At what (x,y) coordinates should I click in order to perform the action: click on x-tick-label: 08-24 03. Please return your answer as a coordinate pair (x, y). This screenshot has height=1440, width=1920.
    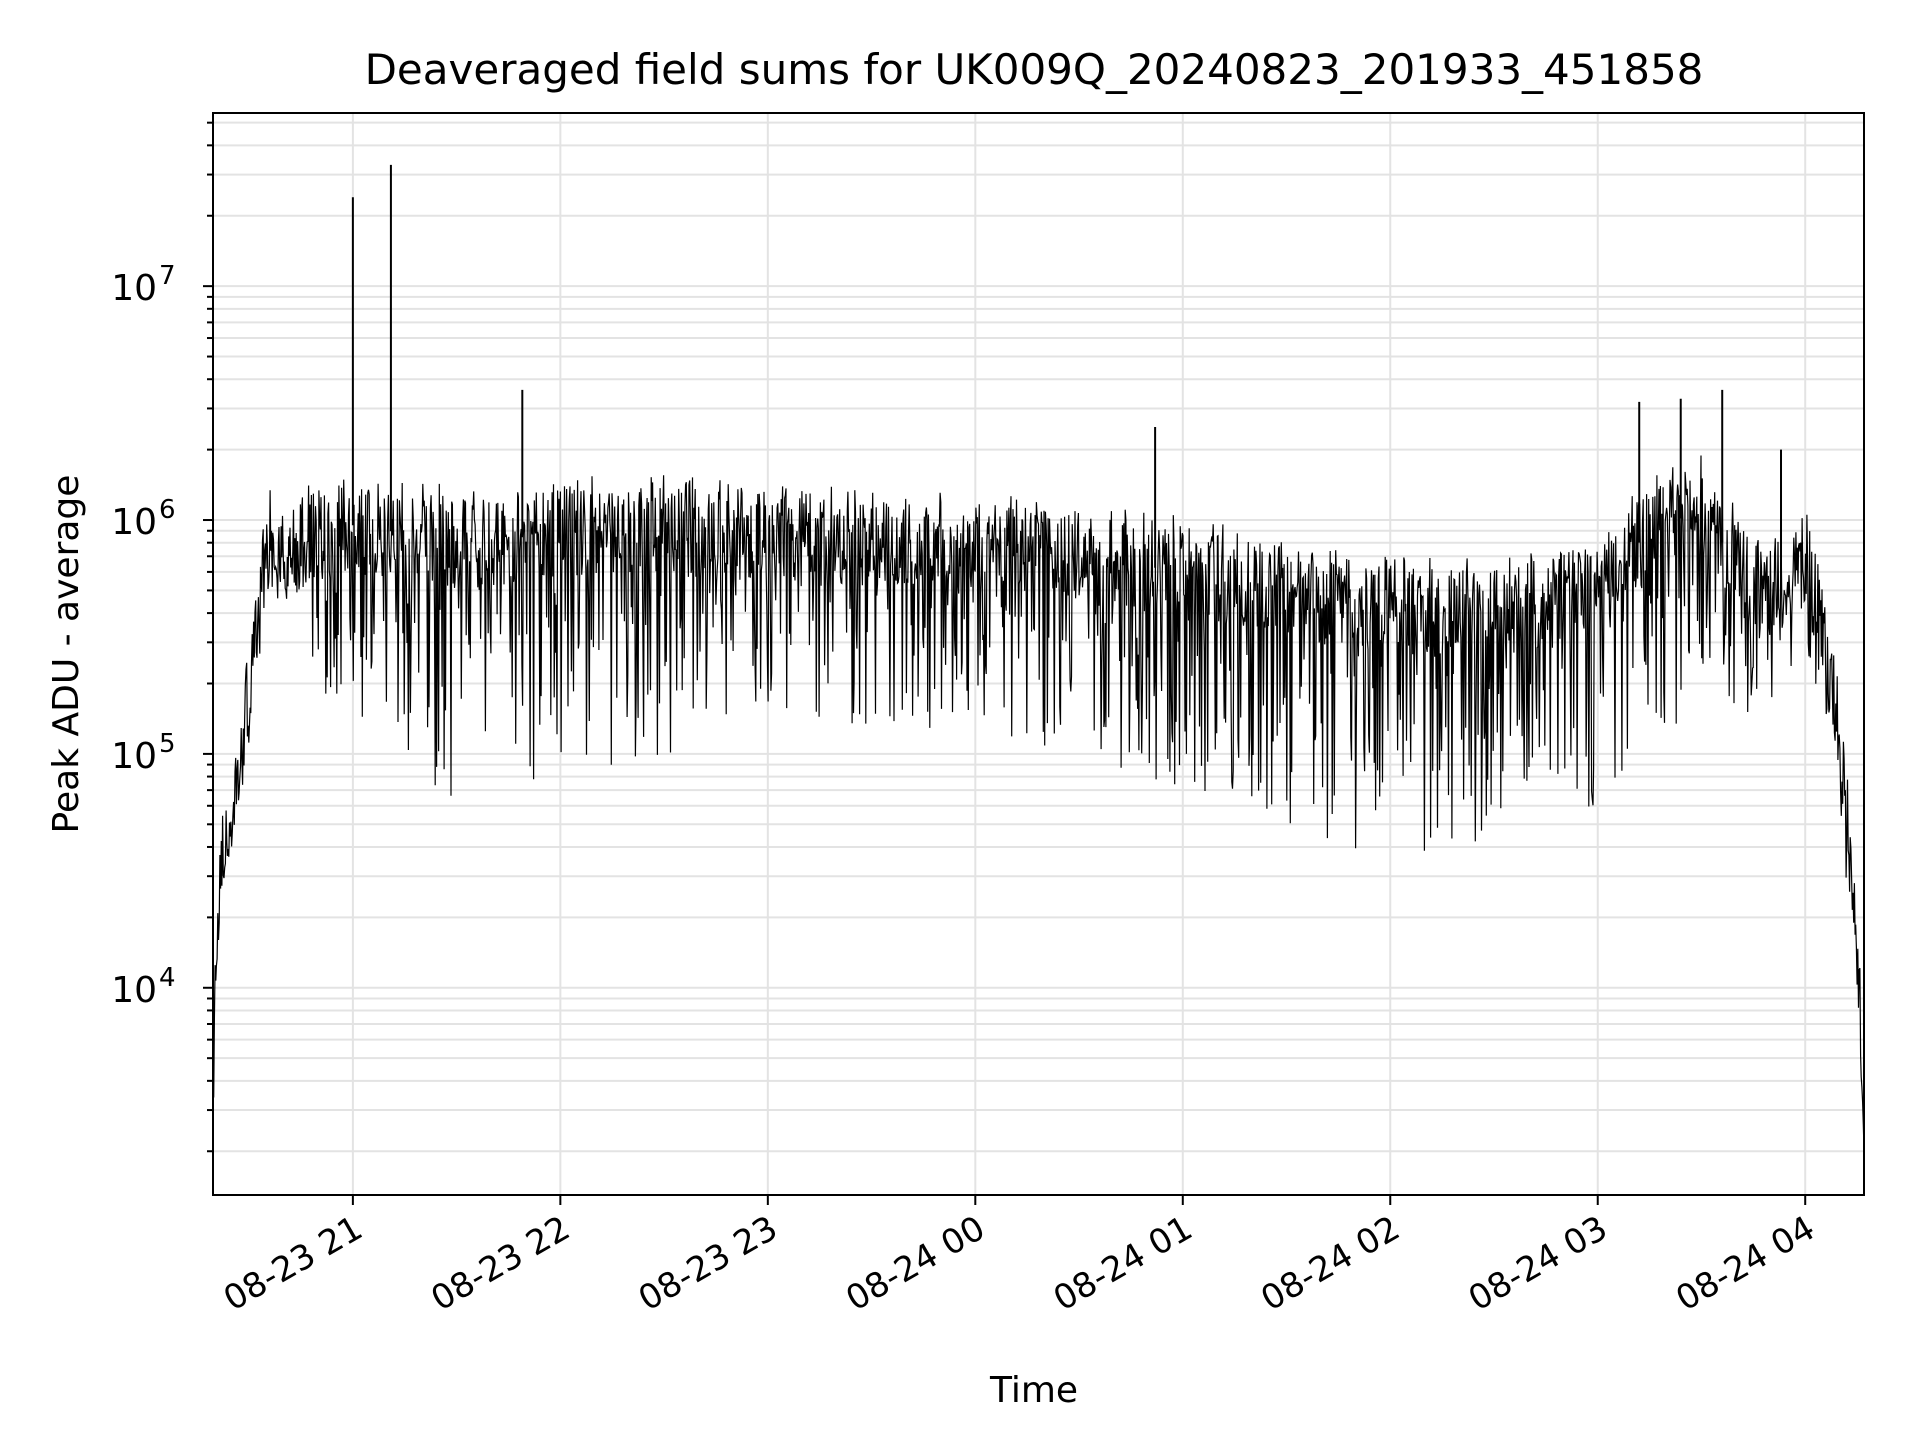
    Looking at the image, I should click on (1538, 1263).